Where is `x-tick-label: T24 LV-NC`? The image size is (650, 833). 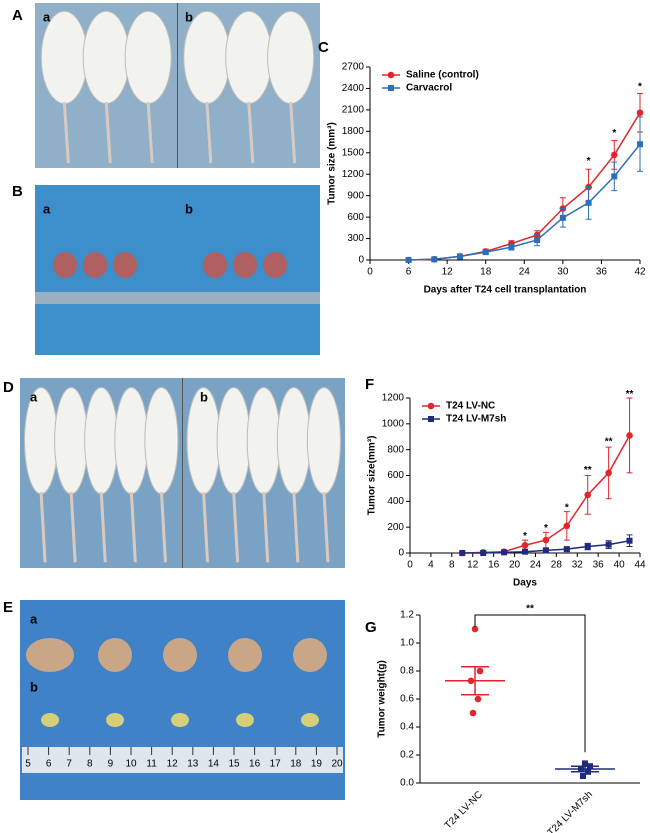 x-tick-label: T24 LV-NC is located at coordinates (464, 810).